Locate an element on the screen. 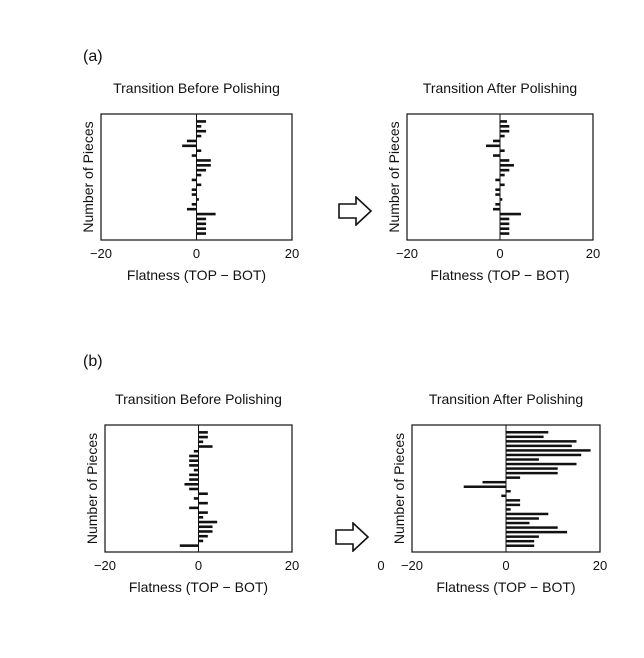 The width and height of the screenshot is (644, 658). x-tick-label: −20 is located at coordinates (105, 565).